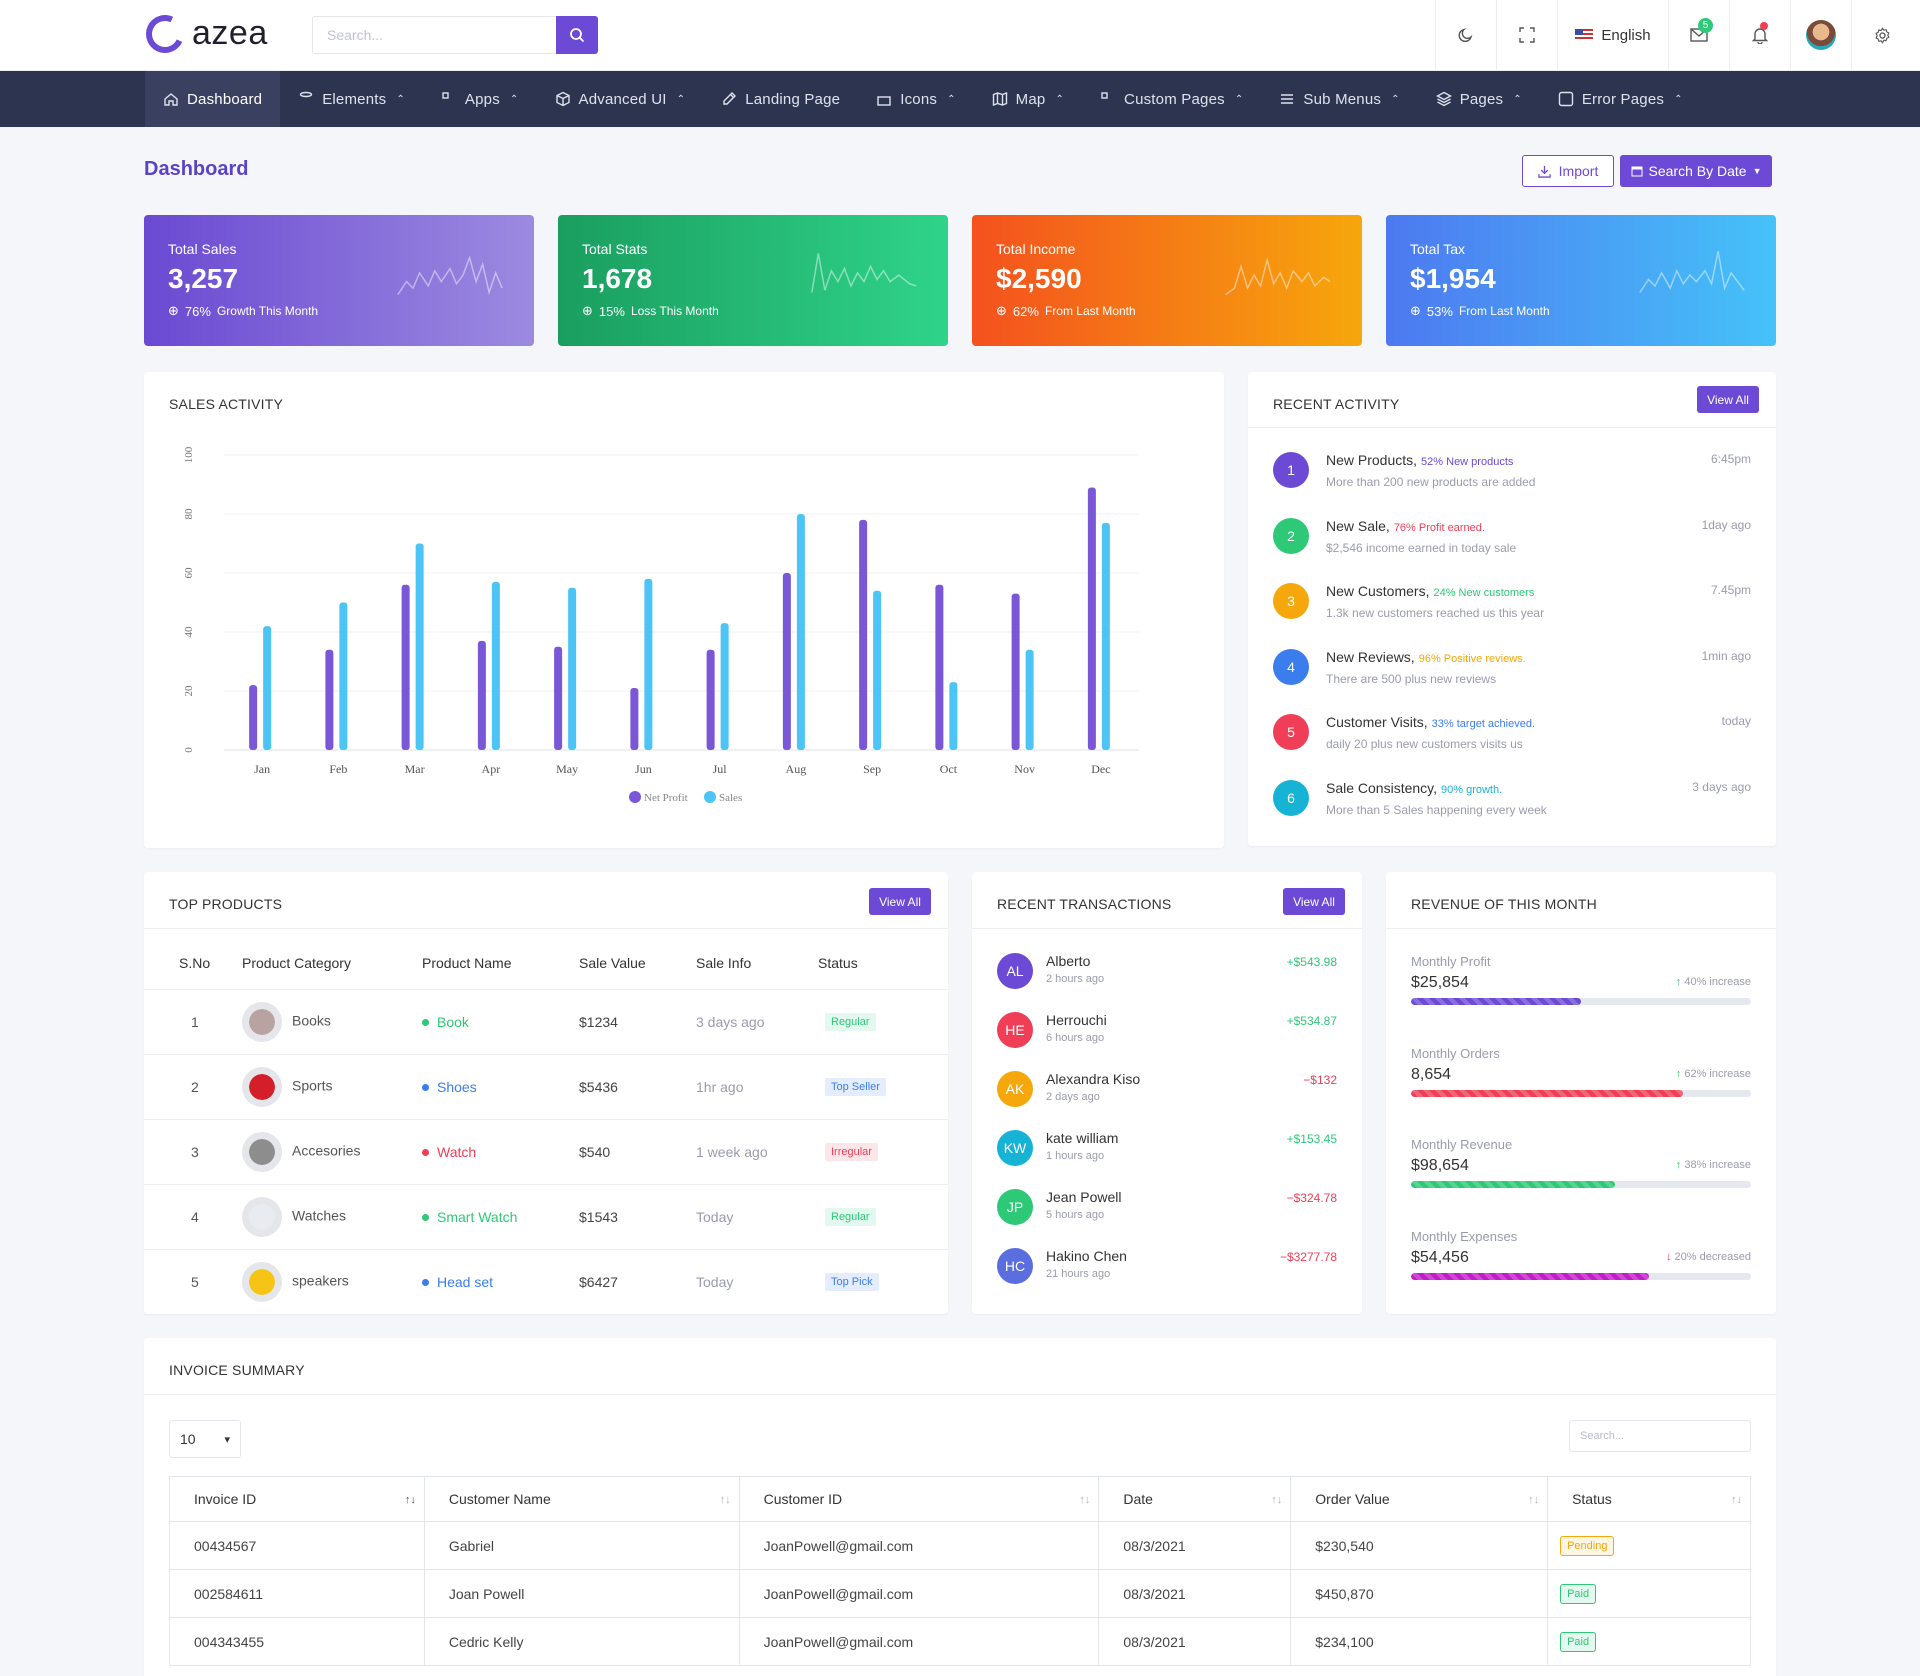  I want to click on recent-activity-view-all-button: View All, so click(1728, 399).